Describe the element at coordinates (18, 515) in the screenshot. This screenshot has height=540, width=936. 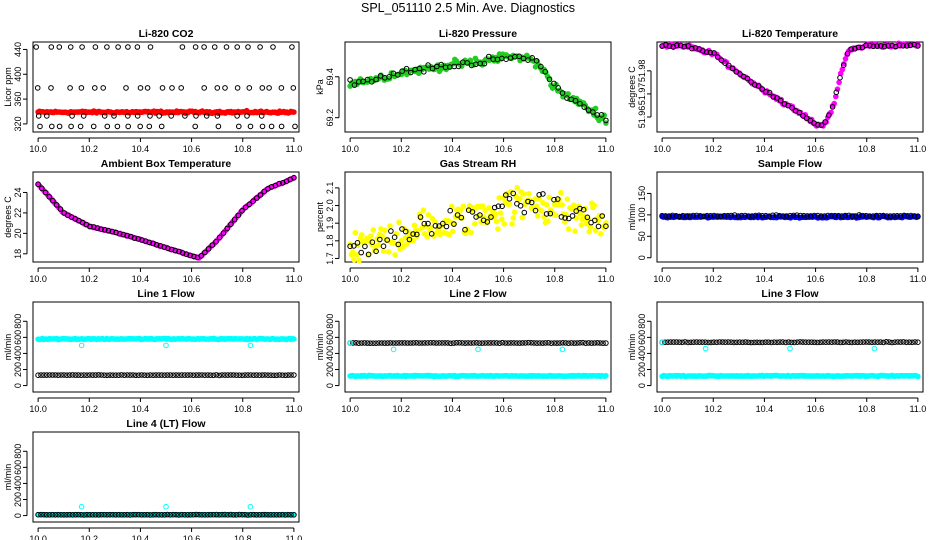
I see `y-tick-label: 0` at that location.